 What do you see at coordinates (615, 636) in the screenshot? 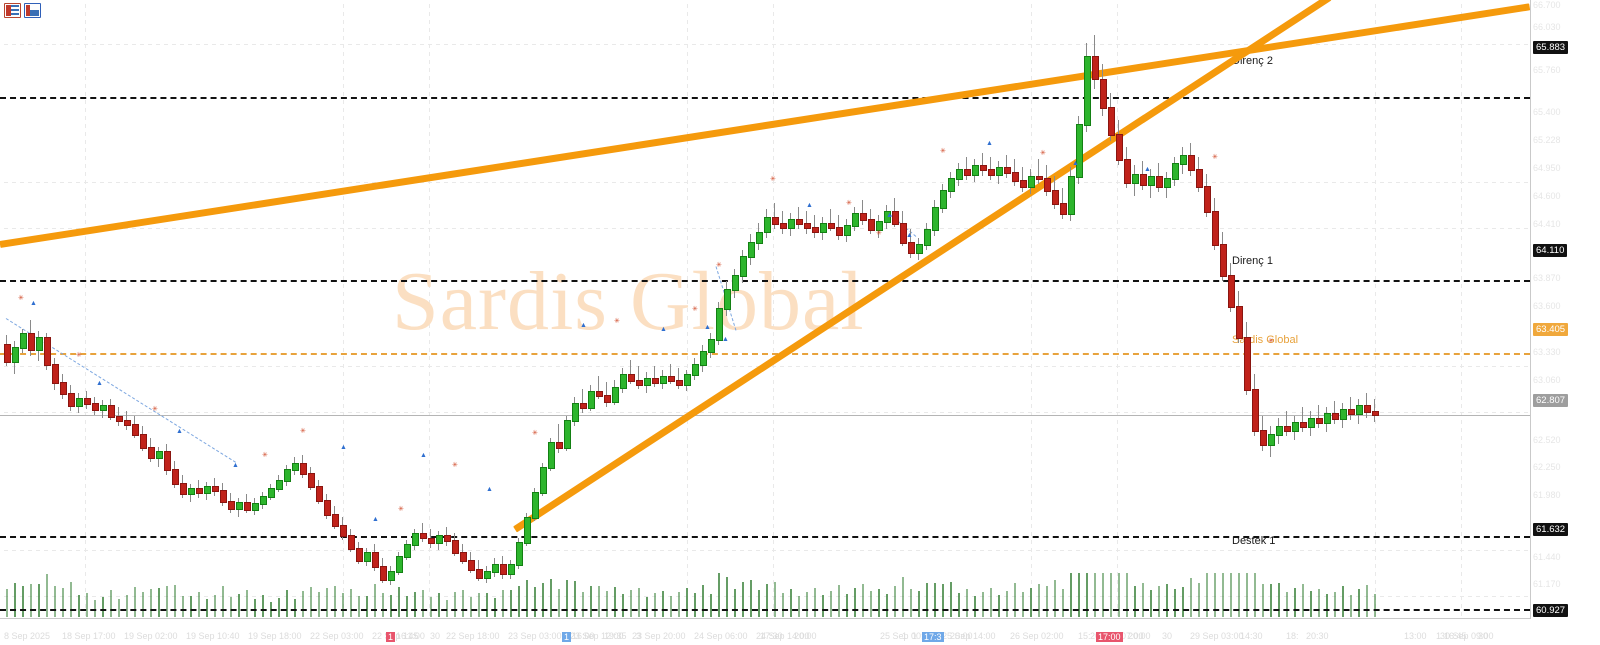
I see `time-axis-mark: 19:35` at bounding box center [615, 636].